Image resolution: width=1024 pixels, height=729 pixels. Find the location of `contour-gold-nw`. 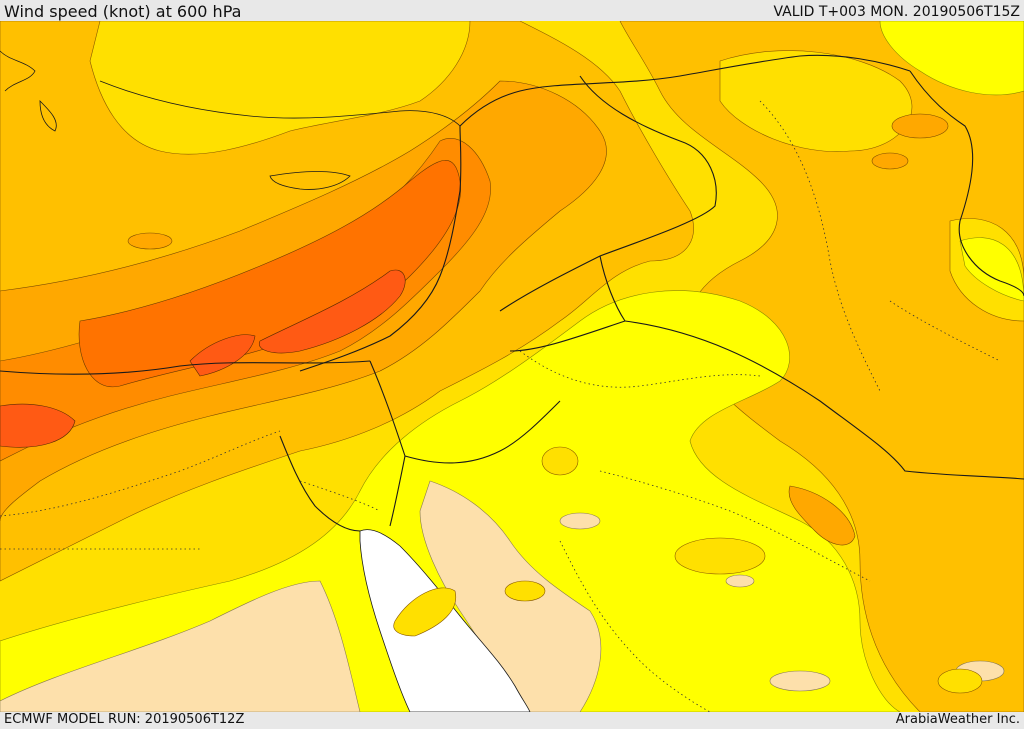

contour-gold-nw is located at coordinates (280, 88).